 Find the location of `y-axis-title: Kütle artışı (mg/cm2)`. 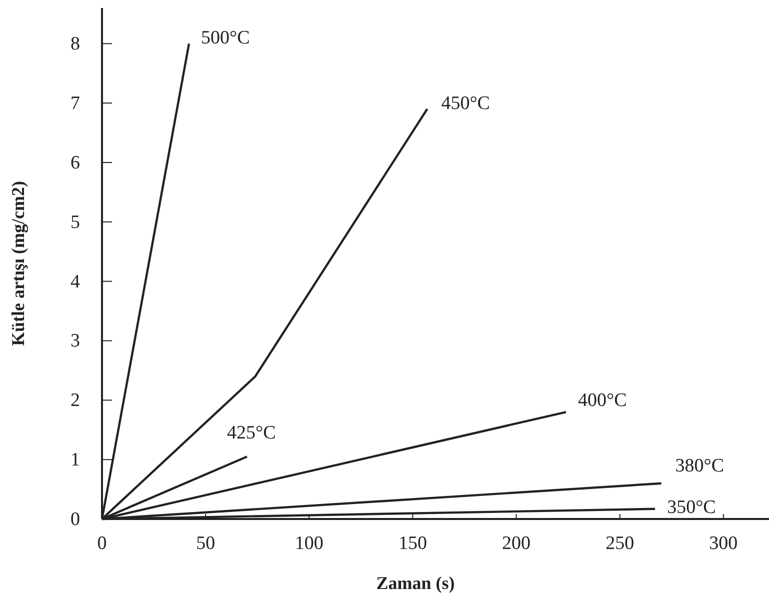

y-axis-title: Kütle artışı (mg/cm2) is located at coordinates (18, 263).